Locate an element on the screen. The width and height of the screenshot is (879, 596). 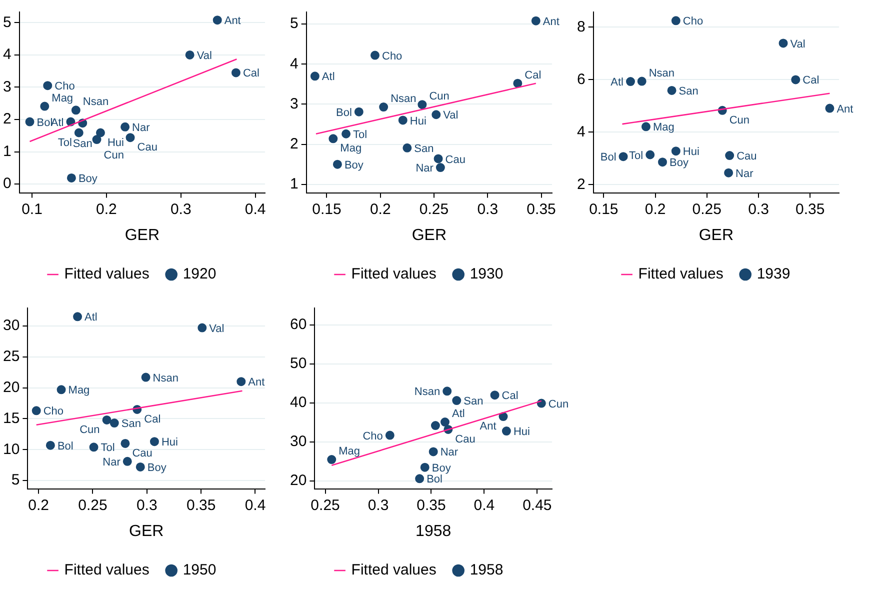
y-tick-label: 10 is located at coordinates (11, 449).